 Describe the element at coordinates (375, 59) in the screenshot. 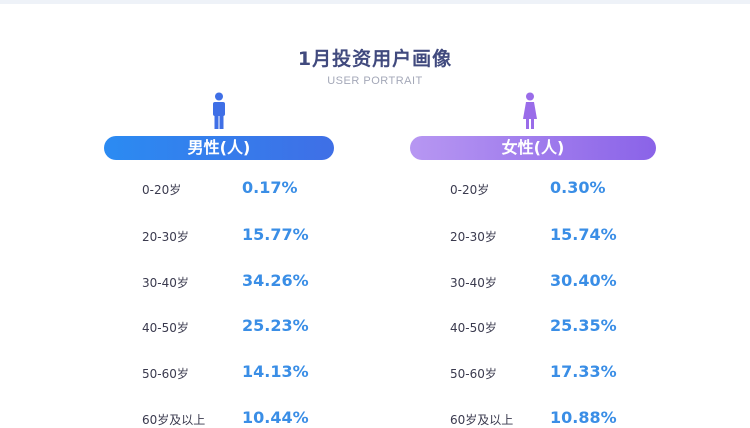

I see `page-title: 1月投资用户画像` at that location.